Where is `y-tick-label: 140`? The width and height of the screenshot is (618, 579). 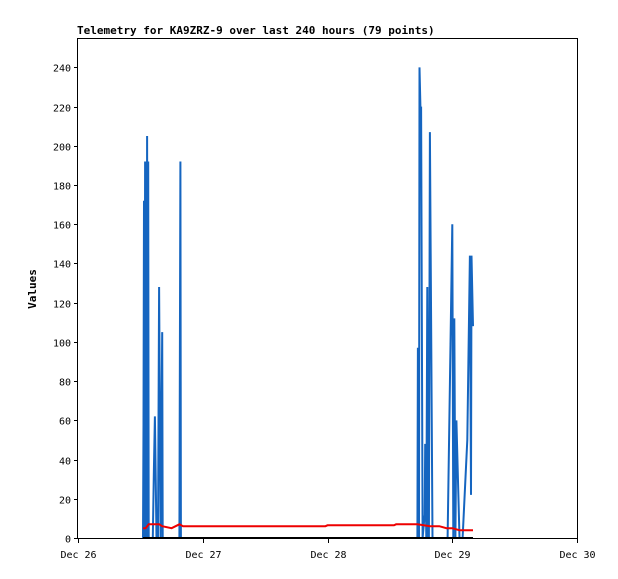
y-tick-label: 140 is located at coordinates (62, 265).